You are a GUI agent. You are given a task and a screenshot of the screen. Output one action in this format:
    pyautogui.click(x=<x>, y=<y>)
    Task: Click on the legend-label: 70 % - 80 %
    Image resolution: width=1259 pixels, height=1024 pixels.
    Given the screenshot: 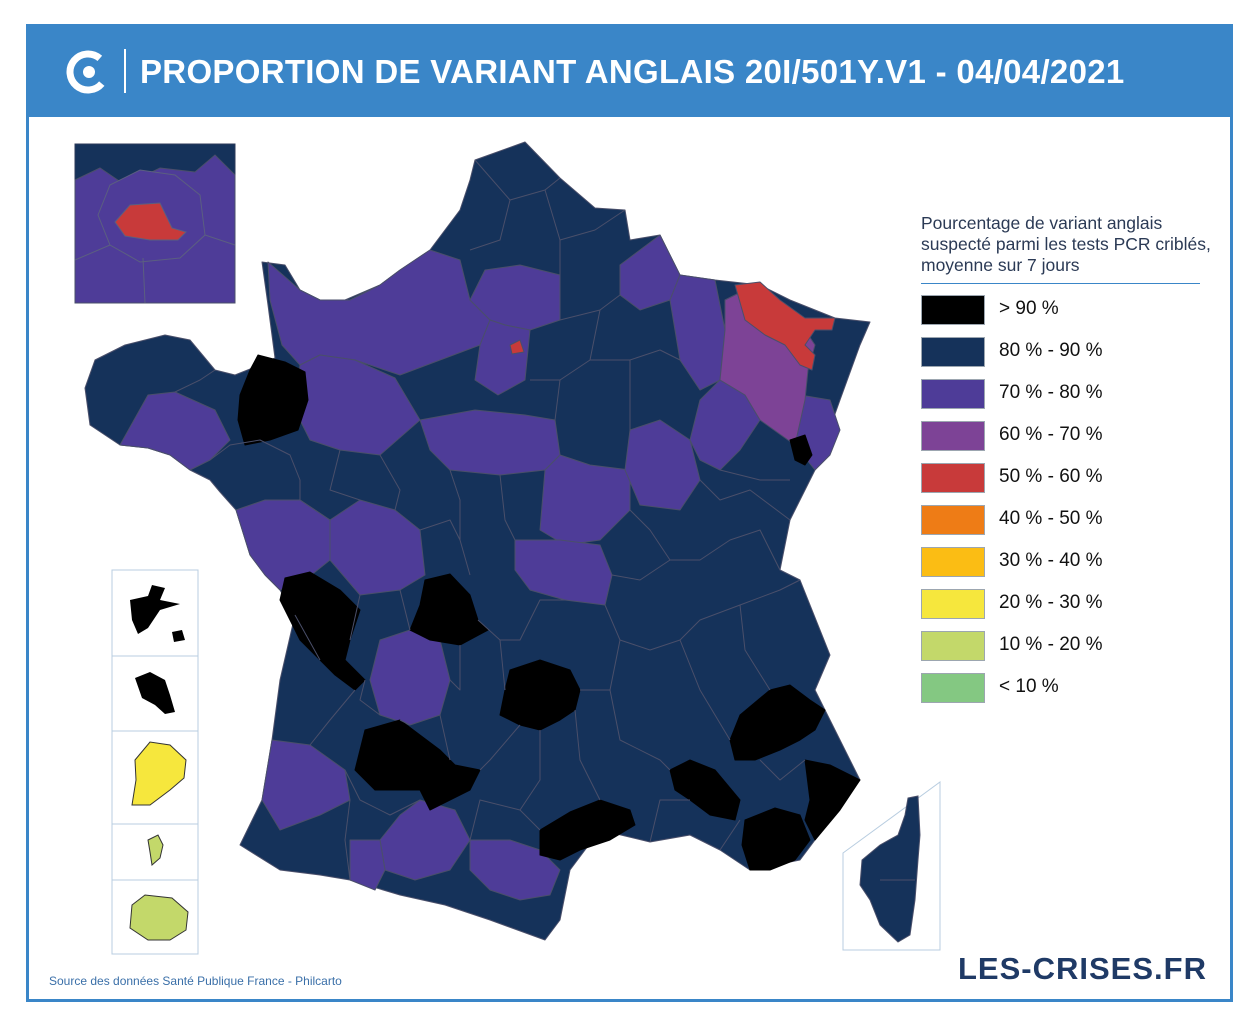 What is the action you would take?
    pyautogui.click(x=1051, y=392)
    